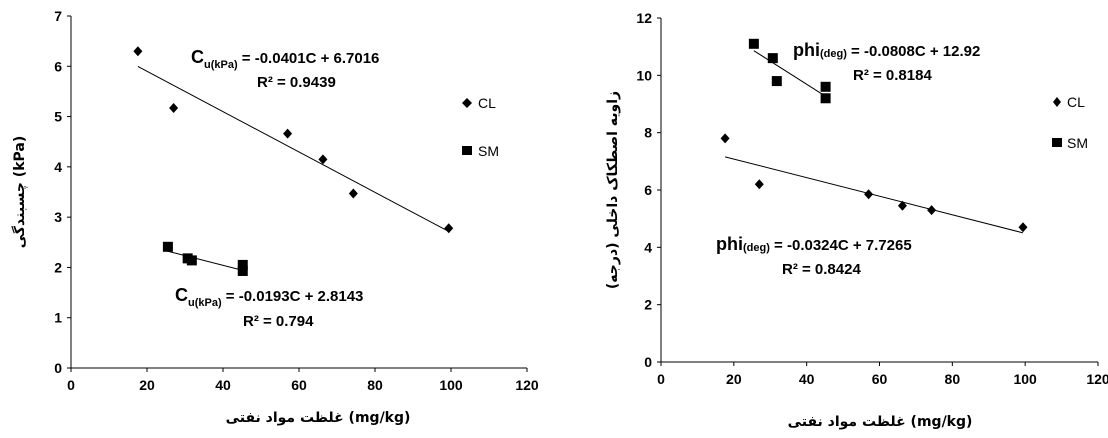 This screenshot has width=1108, height=438. What do you see at coordinates (62, 192) in the screenshot?
I see `y-ticks-left: 0 1 2 3 4 5 6 7` at bounding box center [62, 192].